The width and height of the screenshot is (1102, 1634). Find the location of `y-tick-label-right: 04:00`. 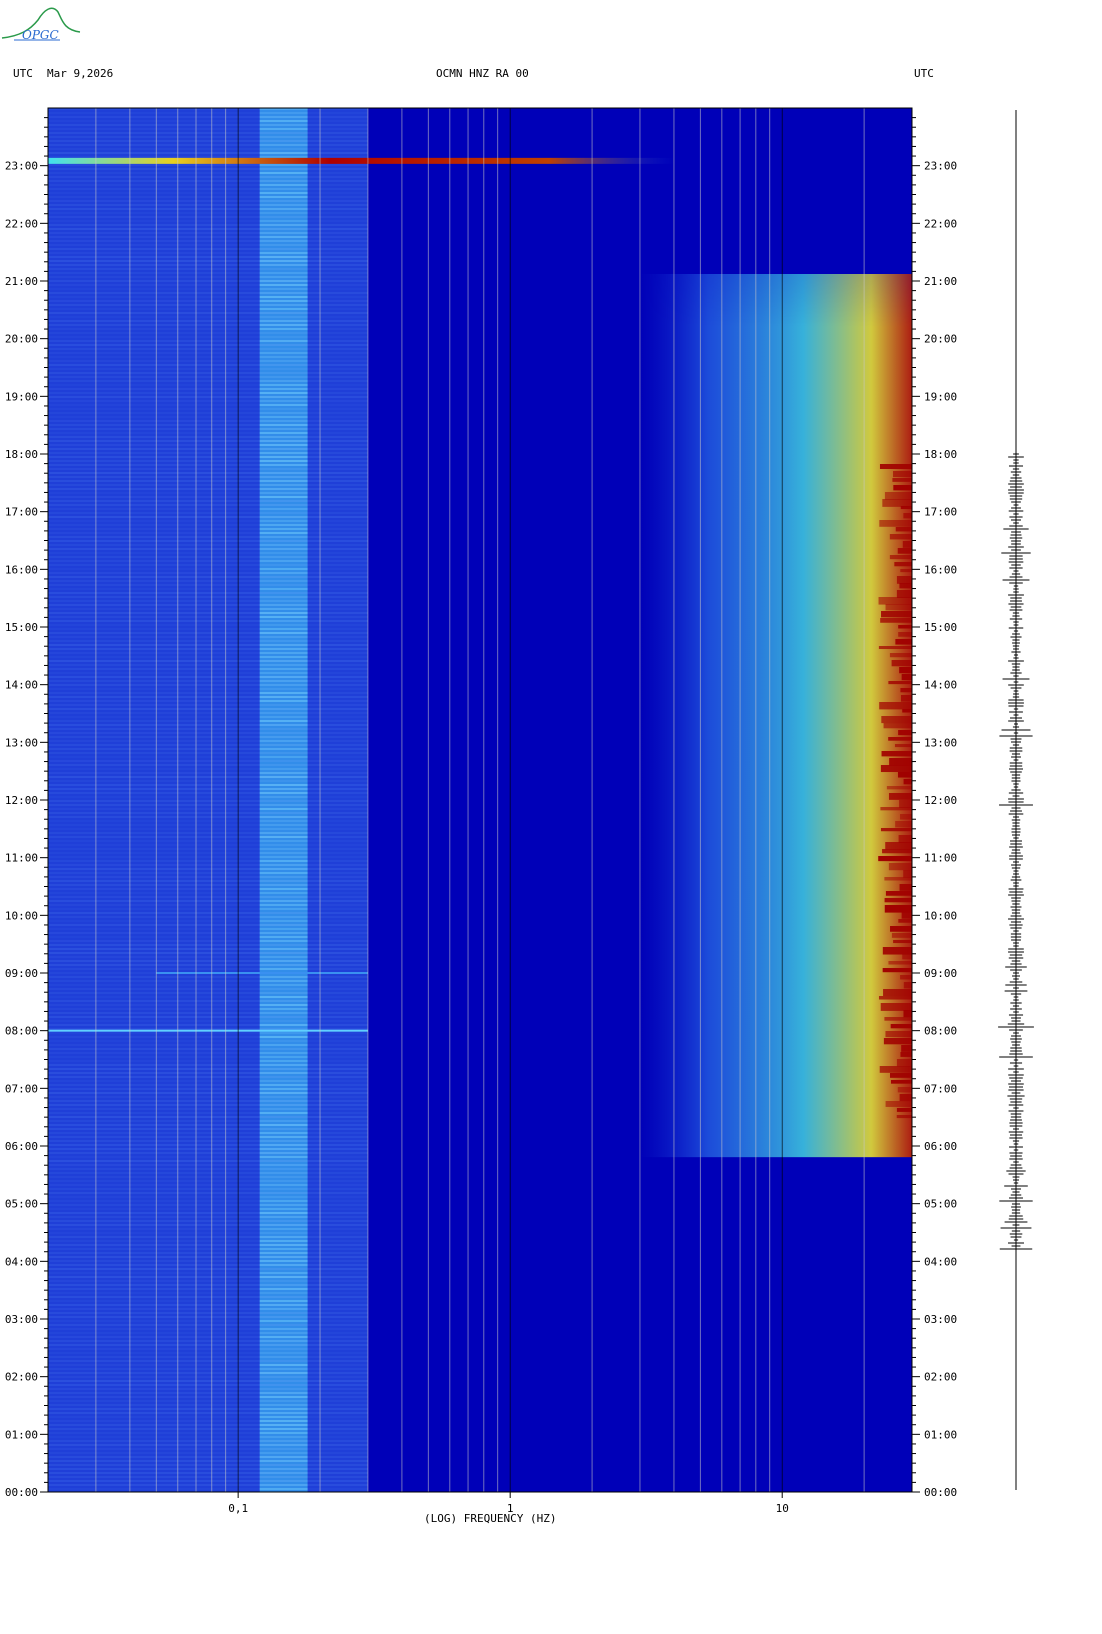

y-tick-label-right: 04:00 is located at coordinates (940, 1261).